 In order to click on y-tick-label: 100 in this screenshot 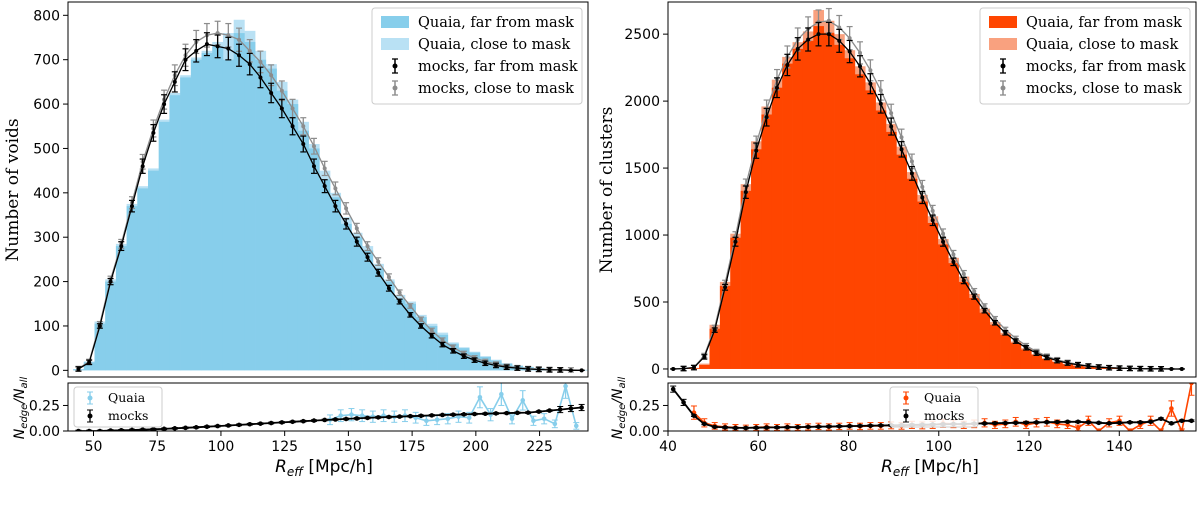, I will do `click(46, 327)`.